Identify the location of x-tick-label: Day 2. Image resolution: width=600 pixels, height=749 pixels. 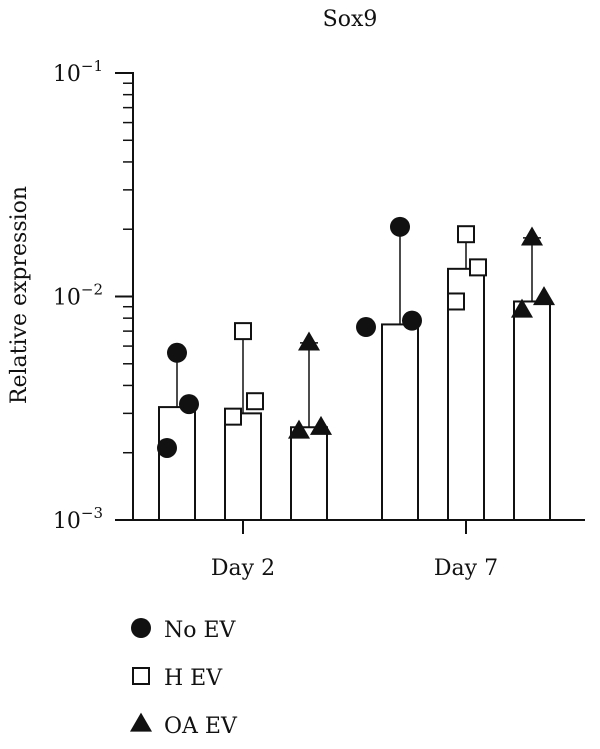
(243, 568).